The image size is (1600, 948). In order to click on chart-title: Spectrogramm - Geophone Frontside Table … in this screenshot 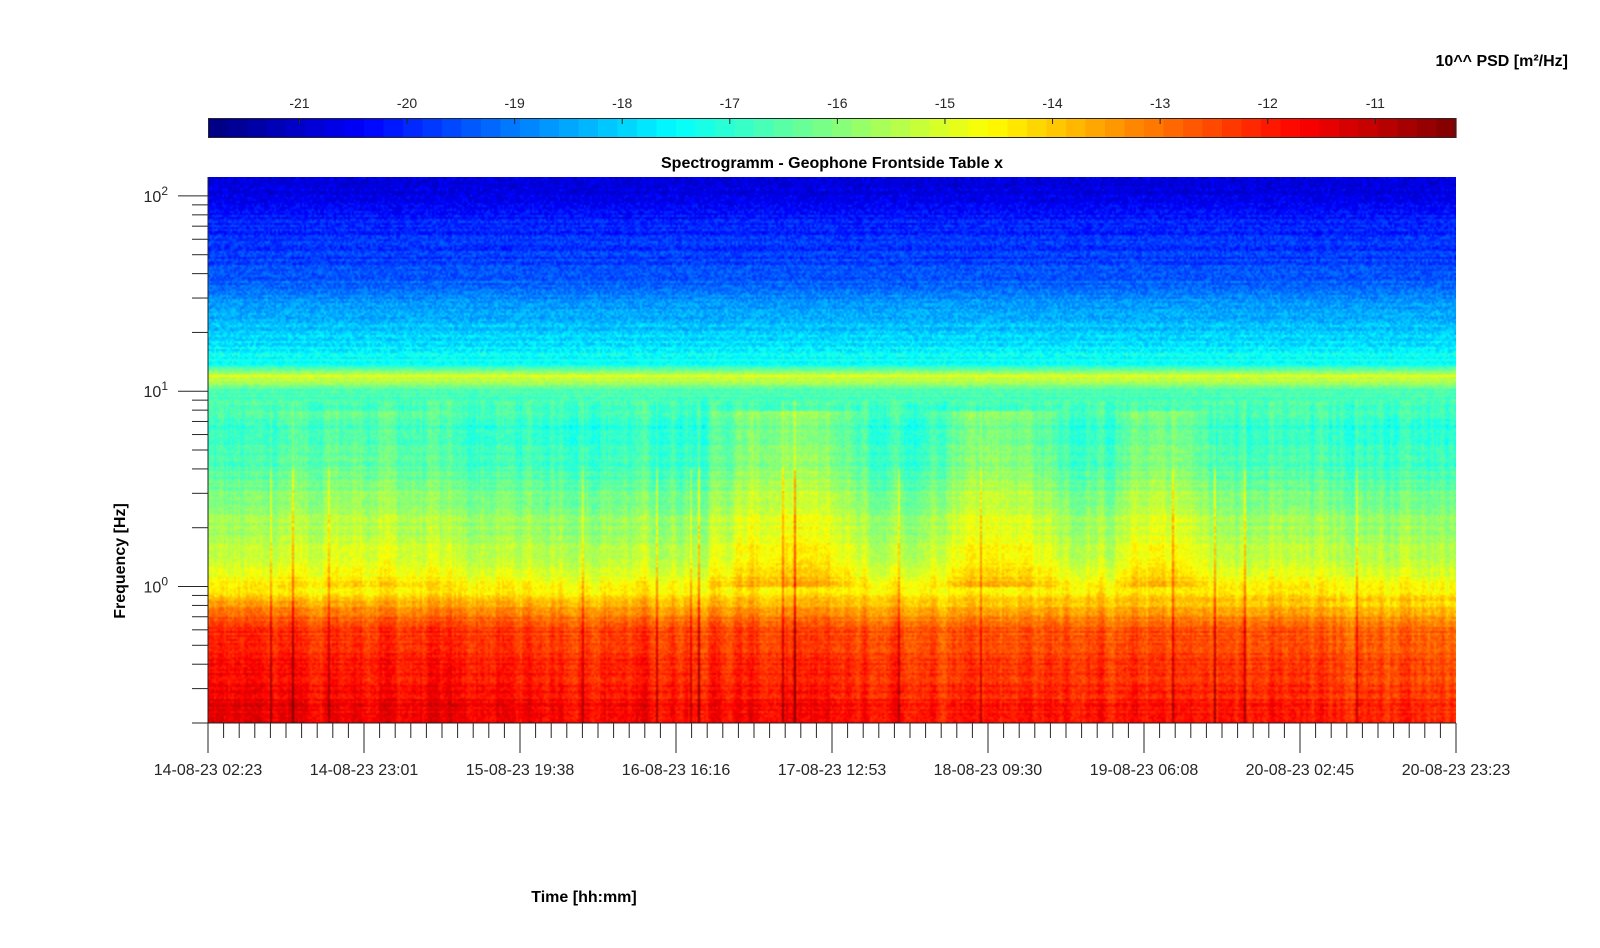, I will do `click(832, 163)`.